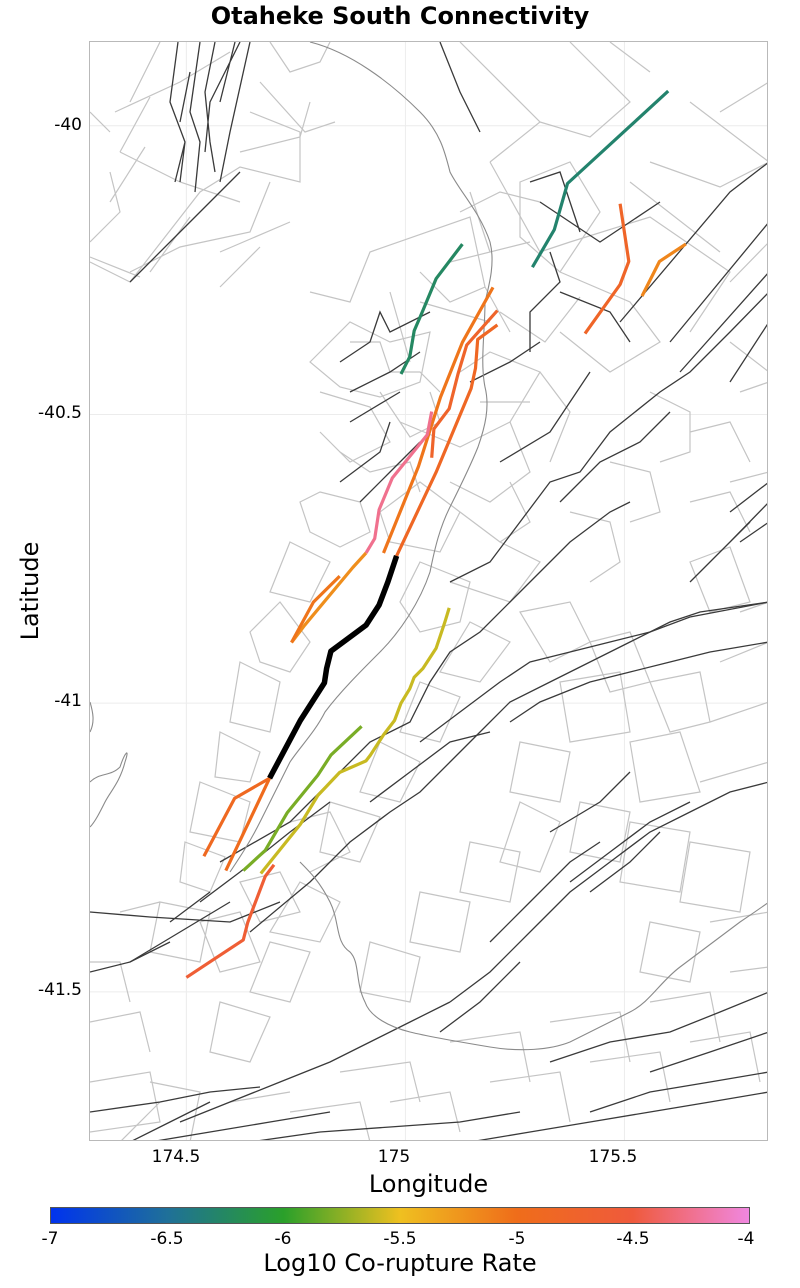 This screenshot has height=1288, width=800. I want to click on y-tick-label: -40, so click(68, 125).